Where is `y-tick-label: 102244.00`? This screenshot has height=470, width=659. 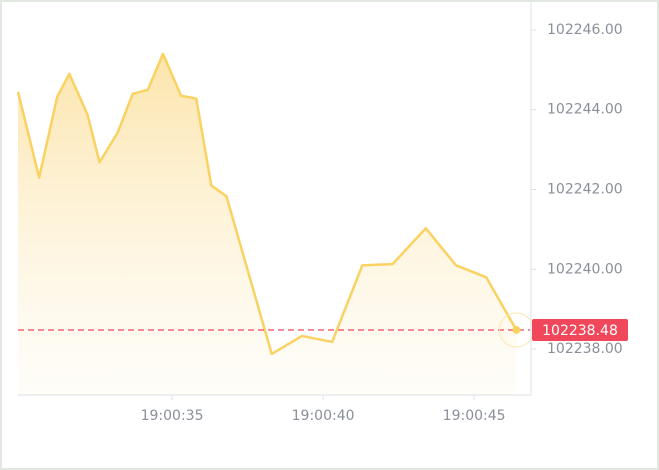 y-tick-label: 102244.00 is located at coordinates (585, 110).